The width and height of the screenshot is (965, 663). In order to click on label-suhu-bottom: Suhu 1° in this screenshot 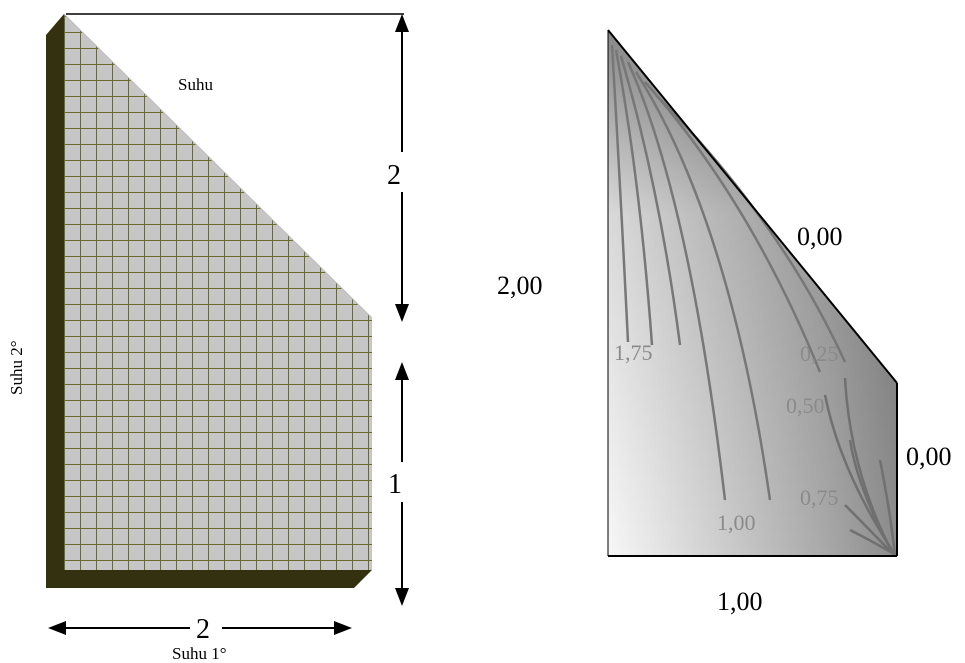, I will do `click(199, 653)`.